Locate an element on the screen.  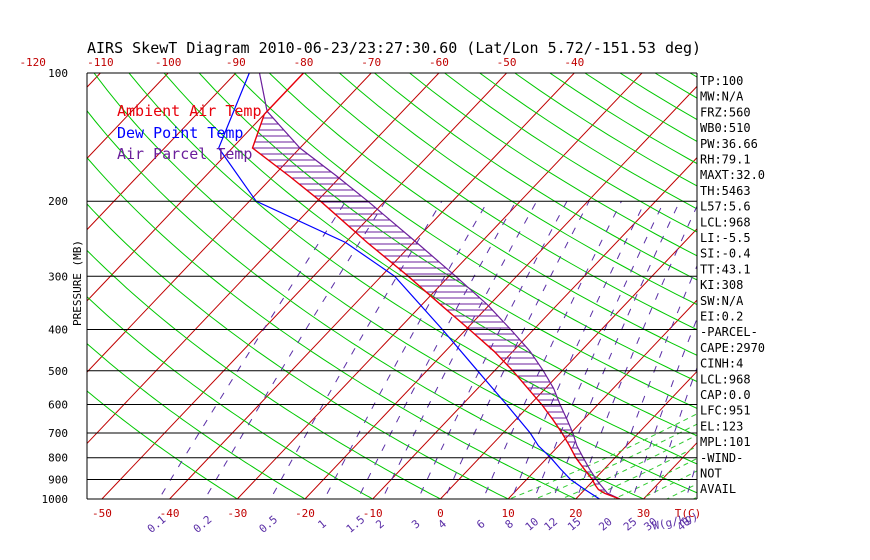
mixing-ratio-label: 0.5 is located at coordinates (269, 524).